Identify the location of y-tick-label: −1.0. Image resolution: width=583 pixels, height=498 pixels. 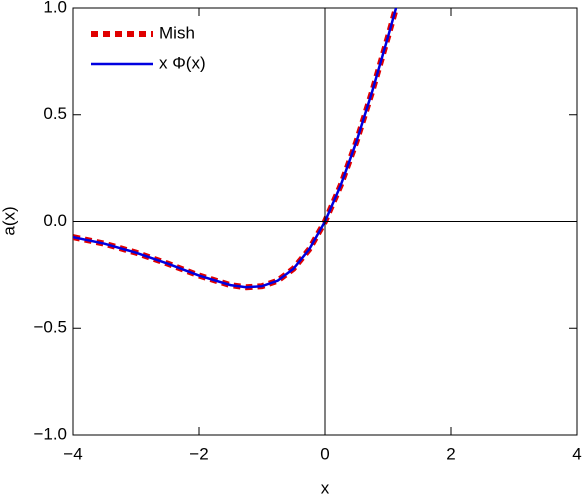
(50, 433).